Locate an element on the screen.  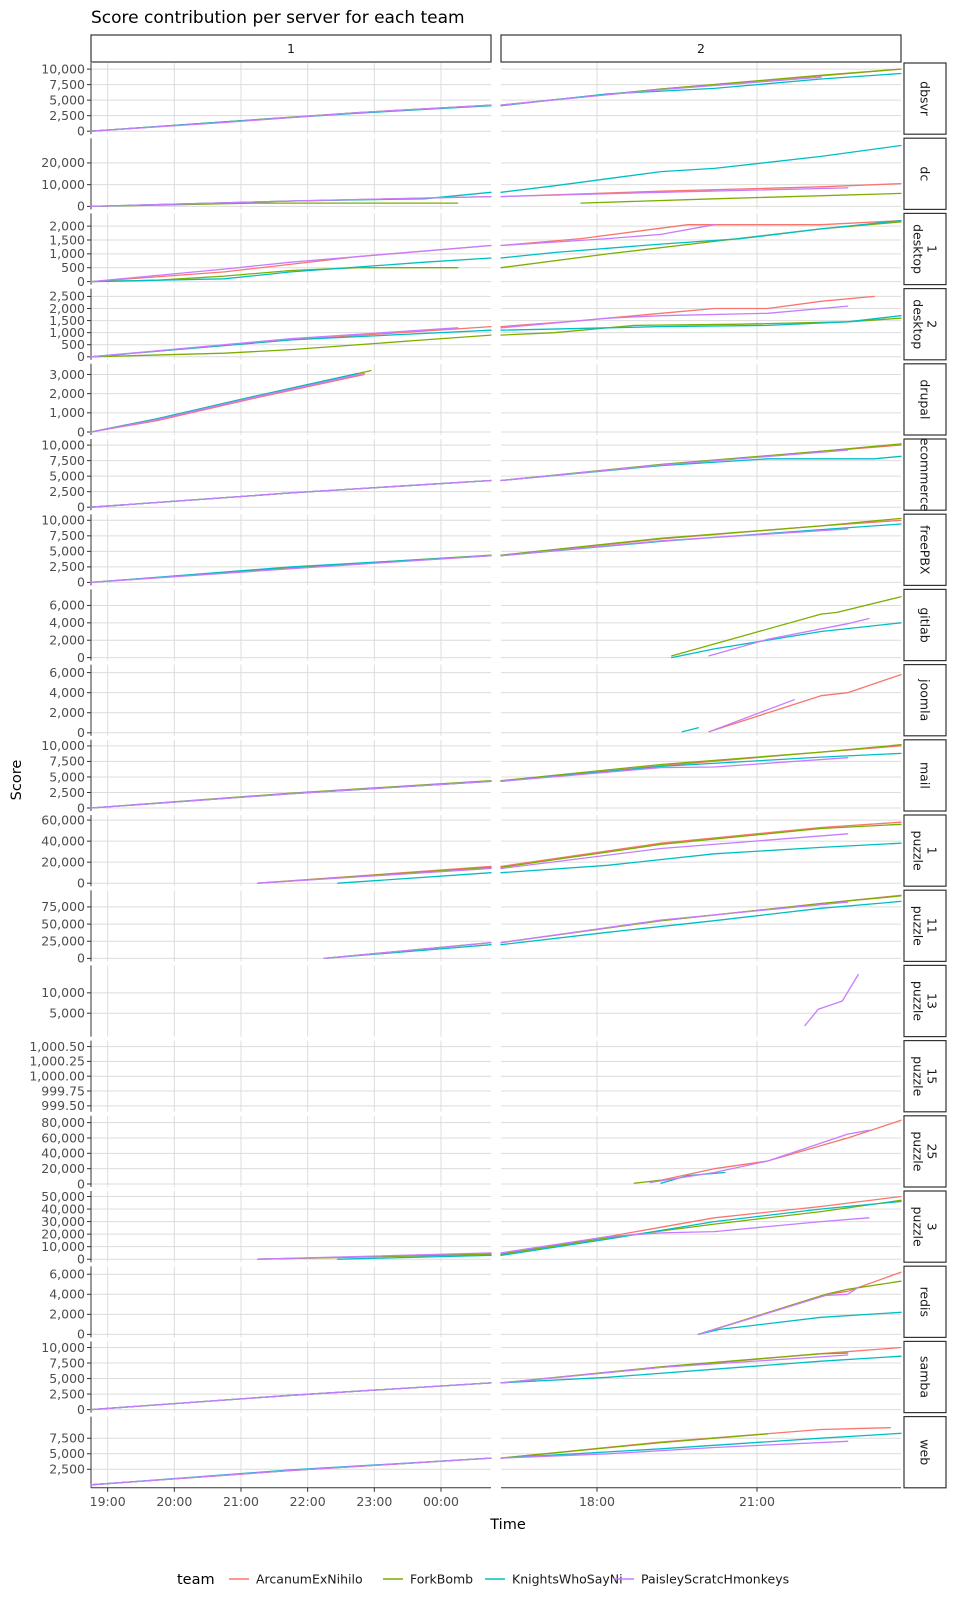
y-tick-label: 60,000 is located at coordinates (63, 819).